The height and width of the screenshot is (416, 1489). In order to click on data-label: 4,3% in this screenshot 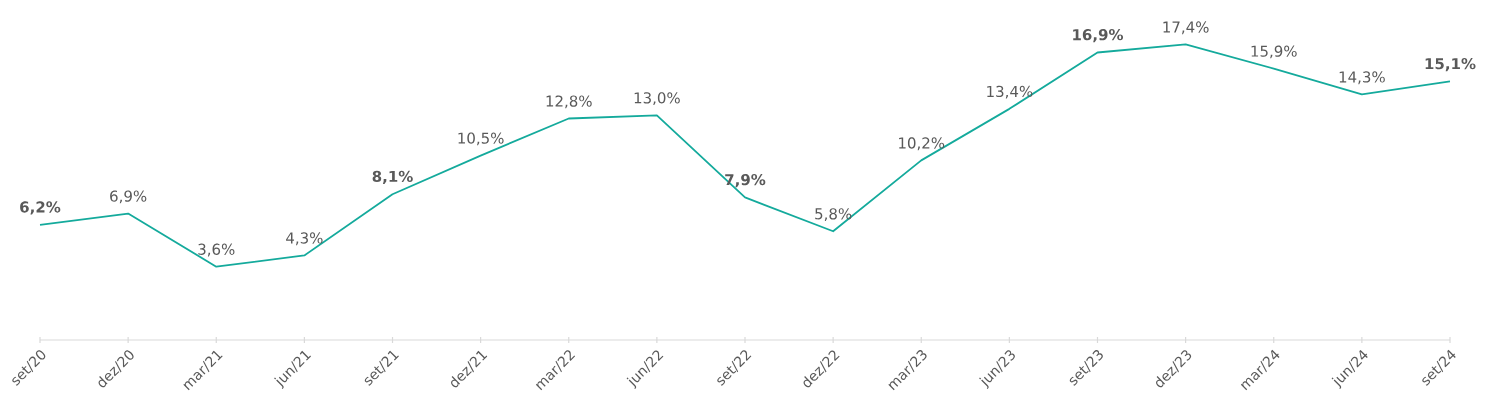, I will do `click(304, 239)`.